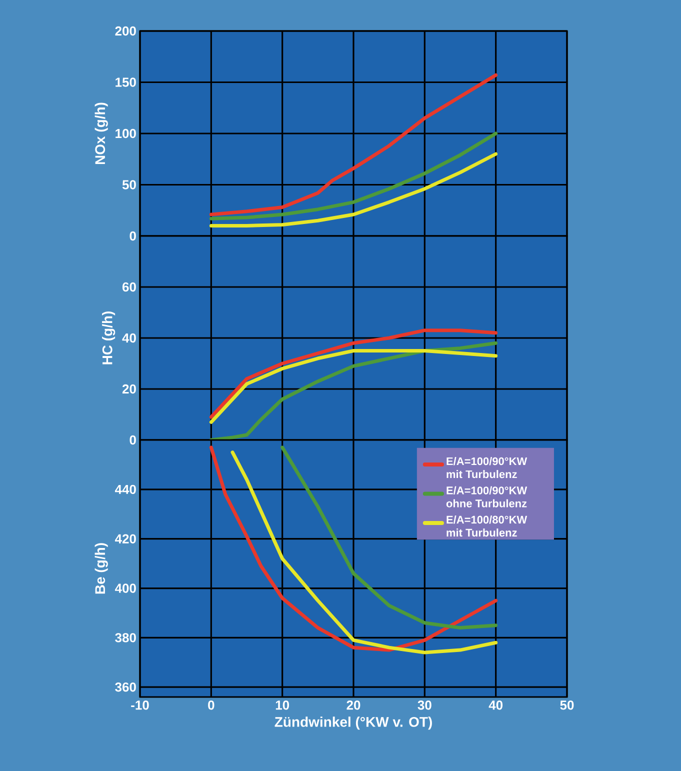 The width and height of the screenshot is (681, 771). Describe the element at coordinates (125, 687) in the screenshot. I see `y-tick-label: 360` at that location.